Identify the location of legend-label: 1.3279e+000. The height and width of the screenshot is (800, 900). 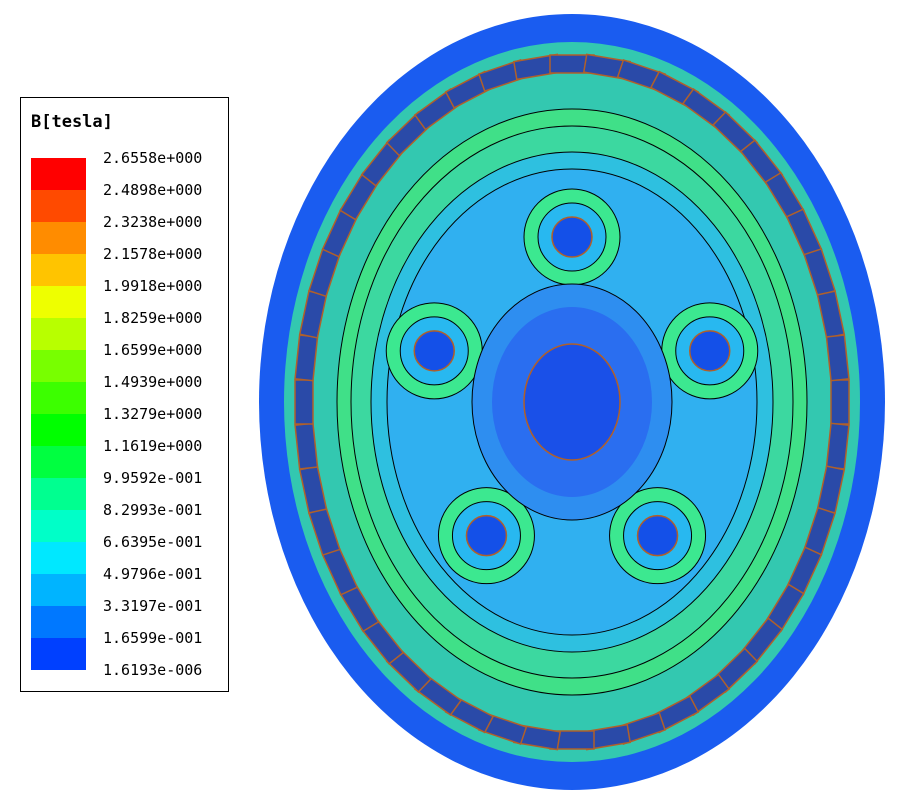
(153, 414).